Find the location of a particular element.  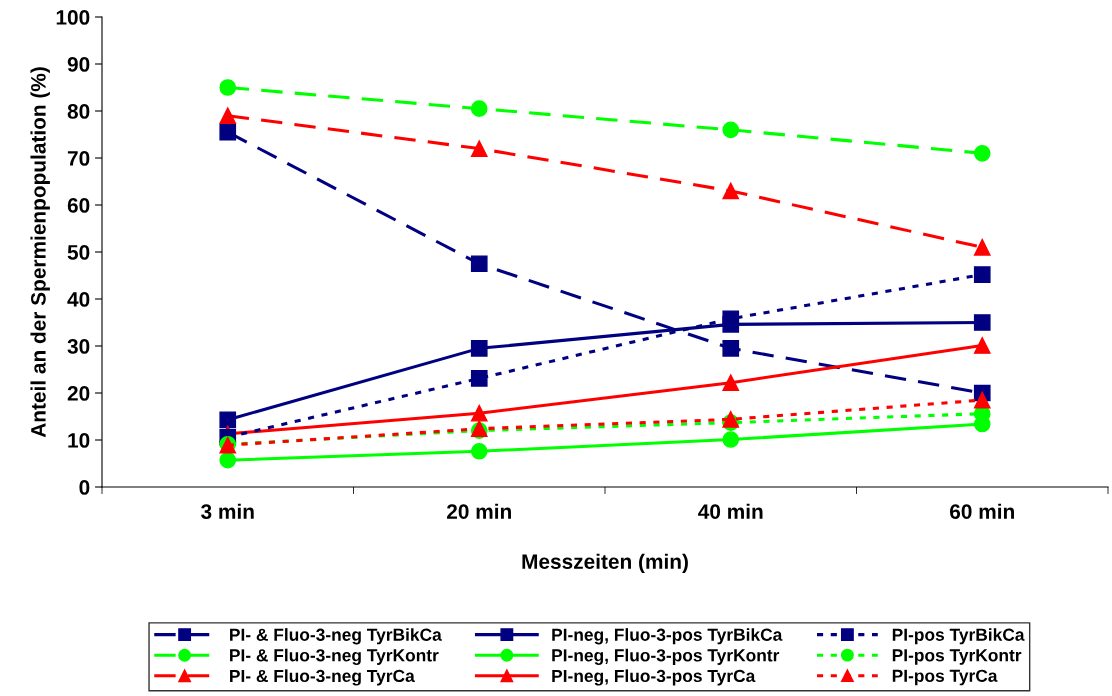

y-tick-label: 20 is located at coordinates (78, 393).